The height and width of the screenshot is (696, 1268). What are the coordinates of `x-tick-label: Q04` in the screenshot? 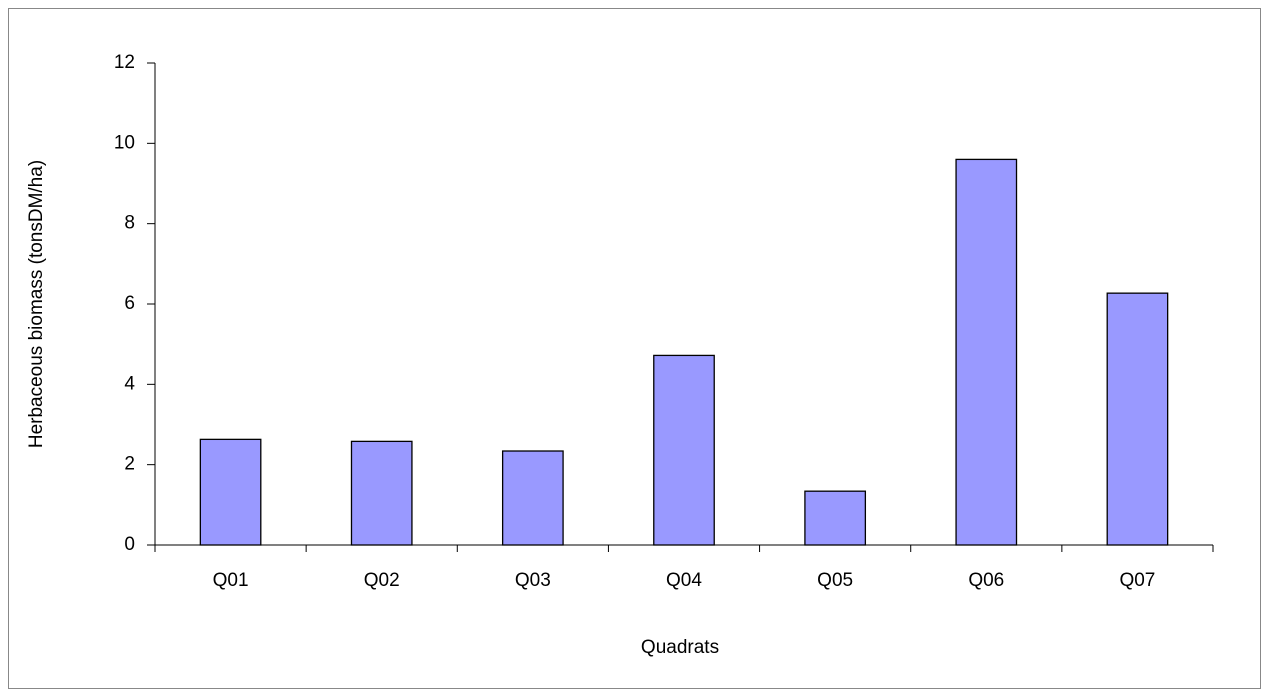 It's located at (684, 580).